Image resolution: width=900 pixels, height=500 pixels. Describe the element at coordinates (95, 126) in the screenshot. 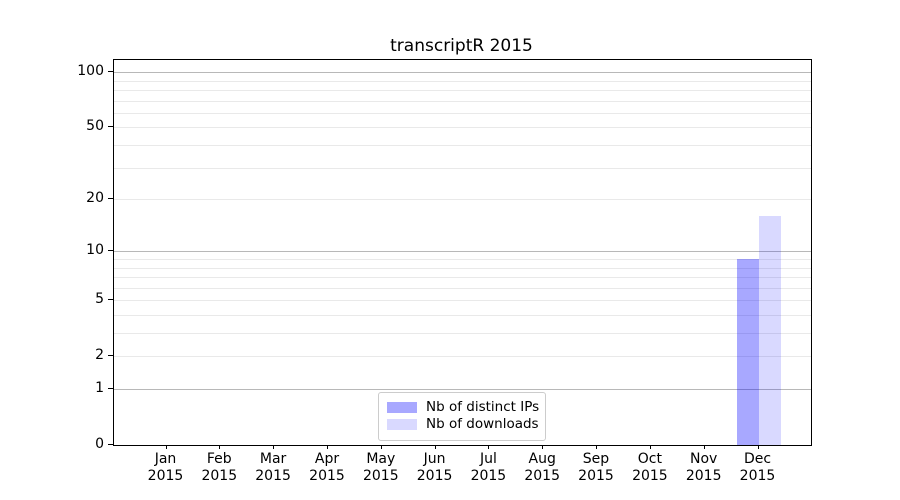

I see `y-tick-label: 50` at that location.